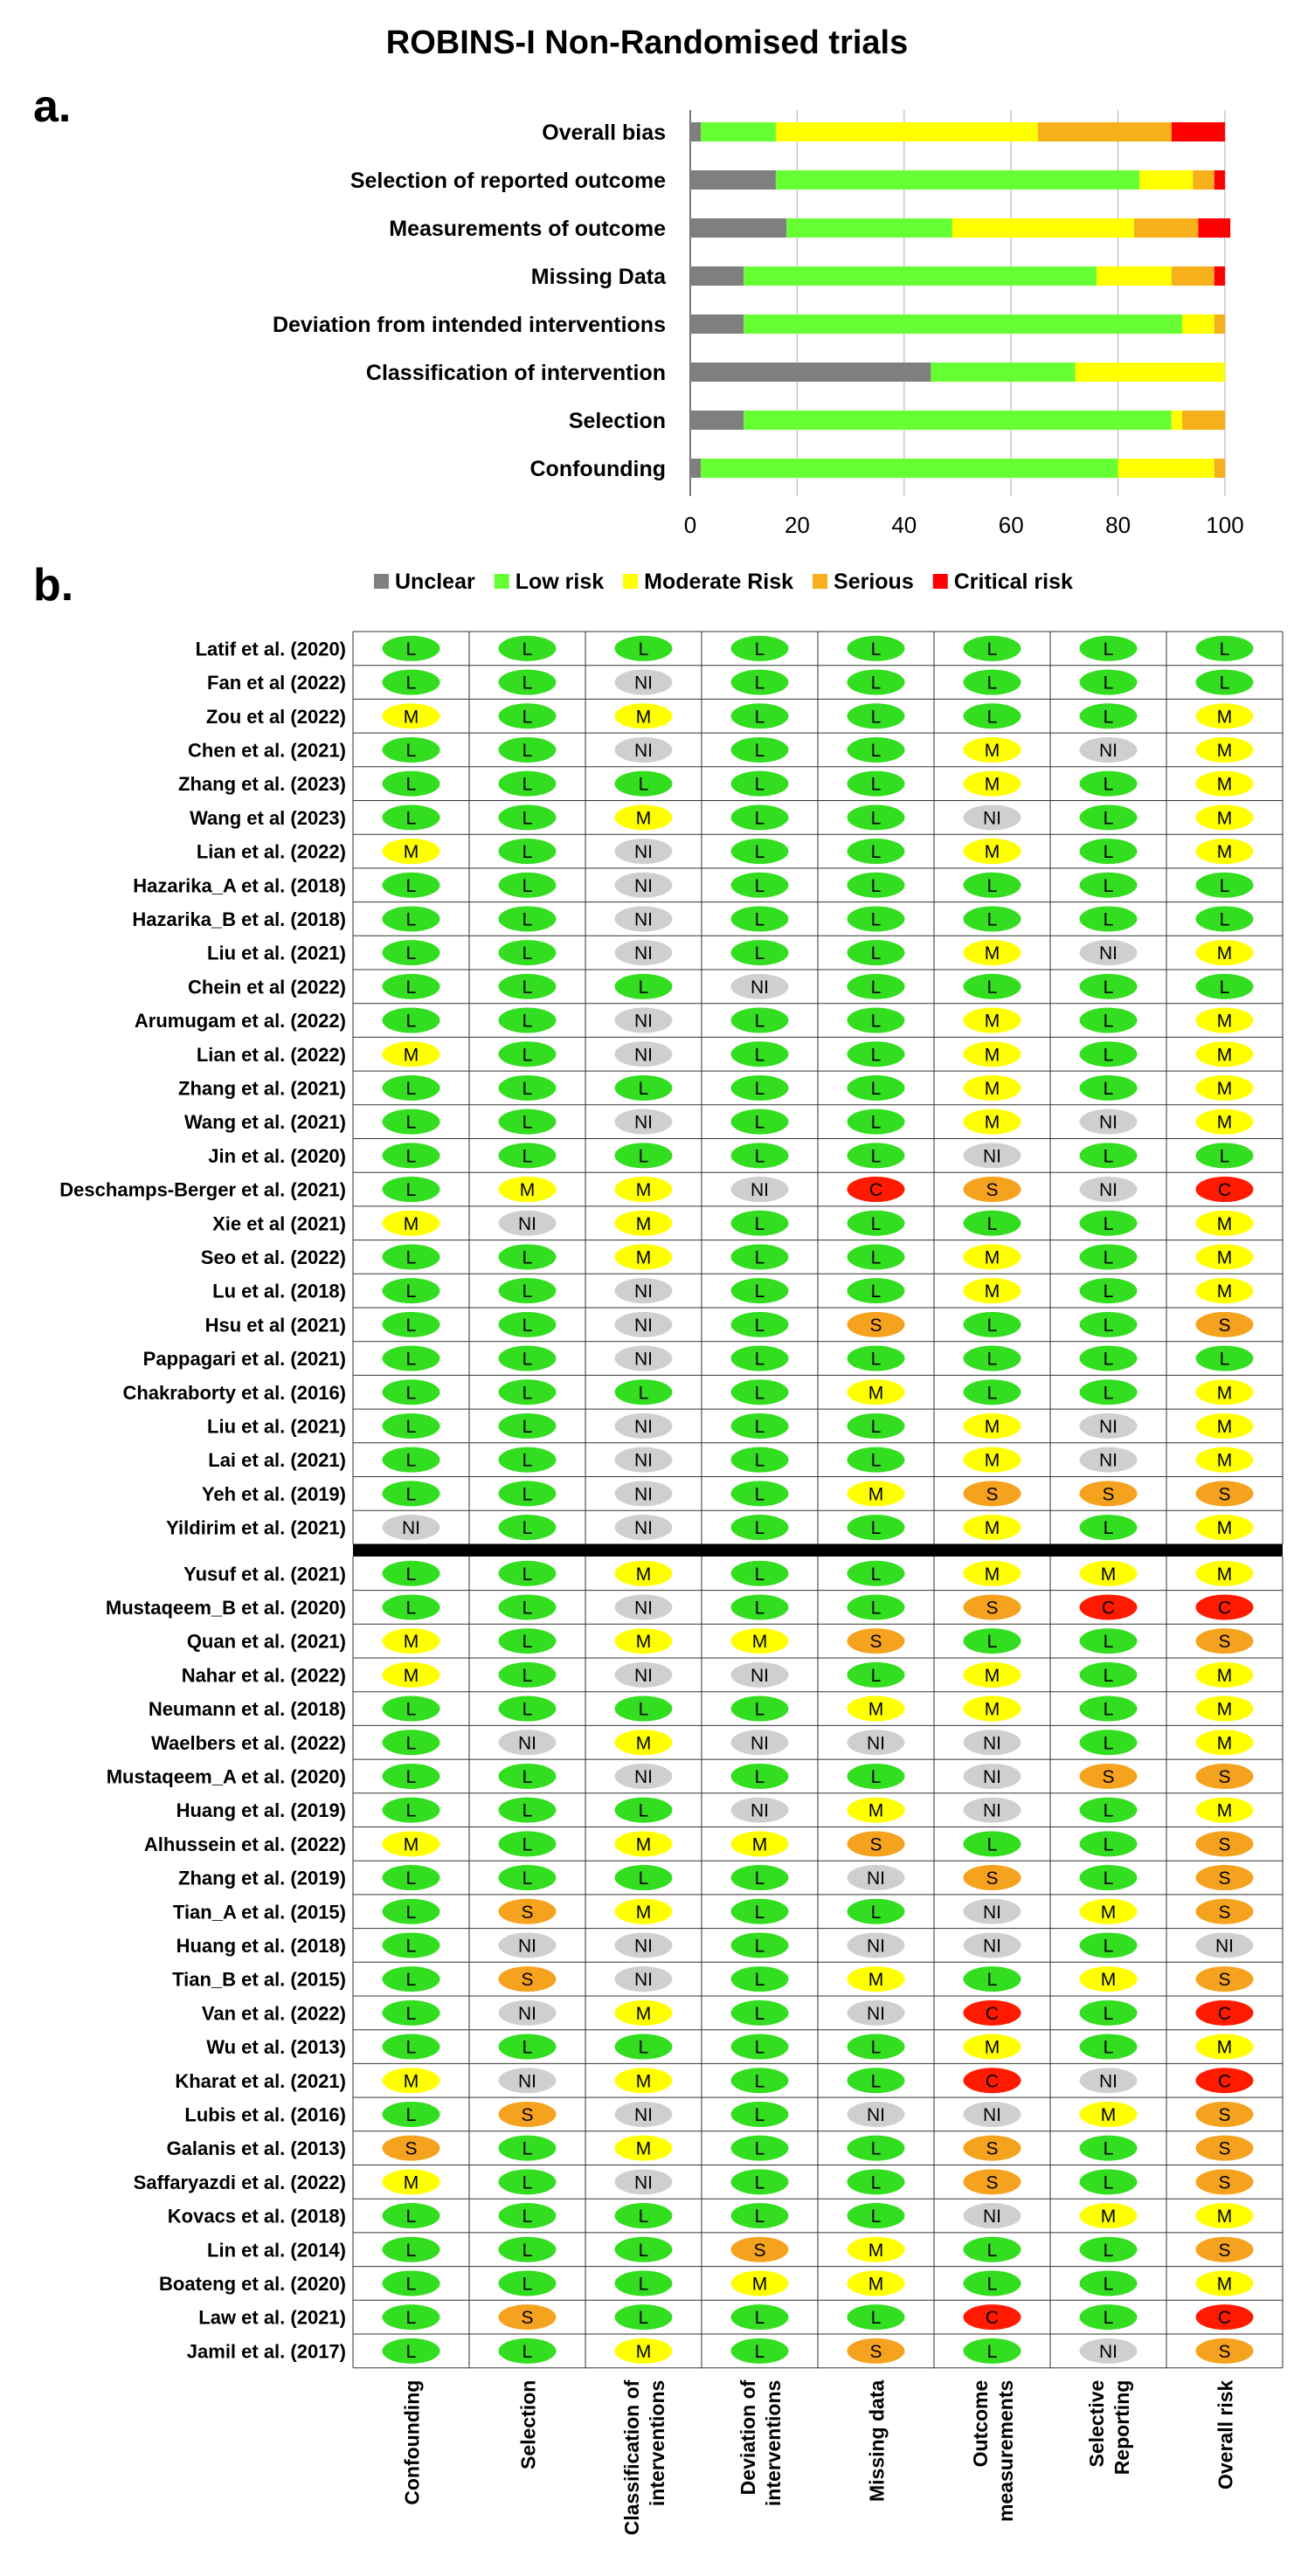 The image size is (1294, 2576). Describe the element at coordinates (1224, 525) in the screenshot. I see `x-tick-label: 100` at that location.